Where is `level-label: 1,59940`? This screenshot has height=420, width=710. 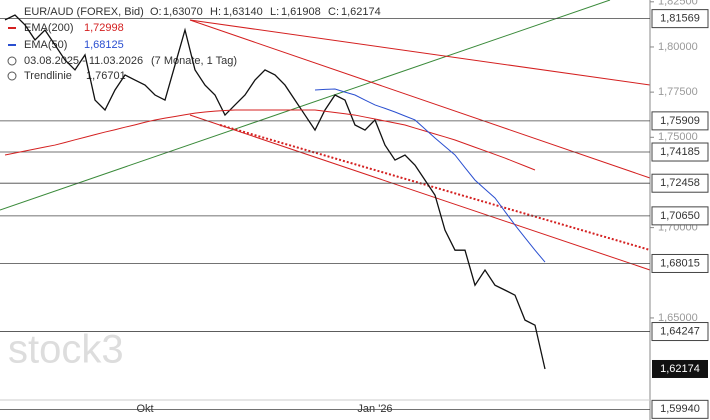
level-label: 1,59940 is located at coordinates (680, 409).